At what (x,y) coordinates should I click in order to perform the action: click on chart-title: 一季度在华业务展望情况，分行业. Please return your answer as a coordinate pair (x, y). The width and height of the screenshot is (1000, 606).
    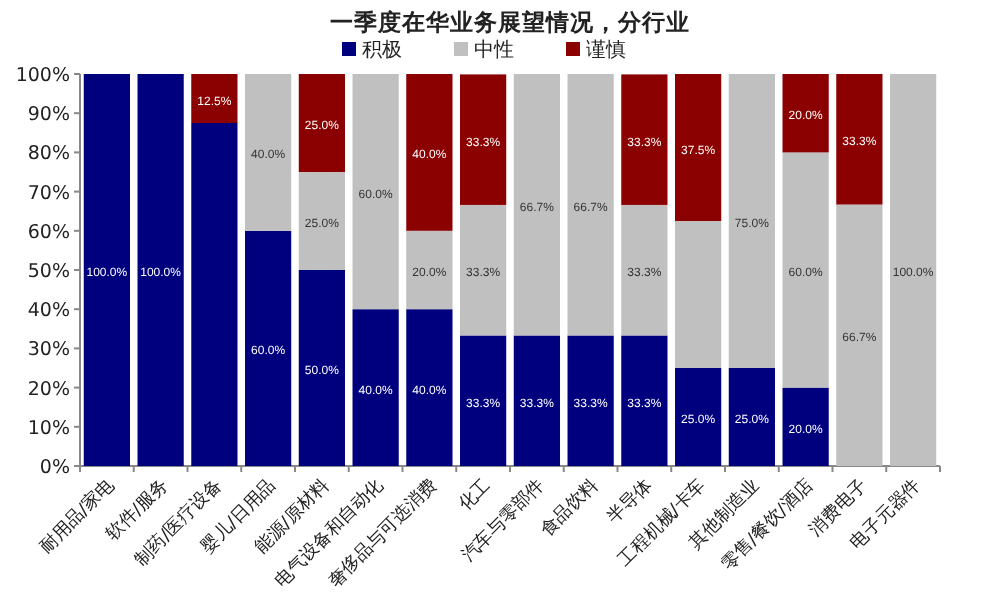
    Looking at the image, I should click on (510, 22).